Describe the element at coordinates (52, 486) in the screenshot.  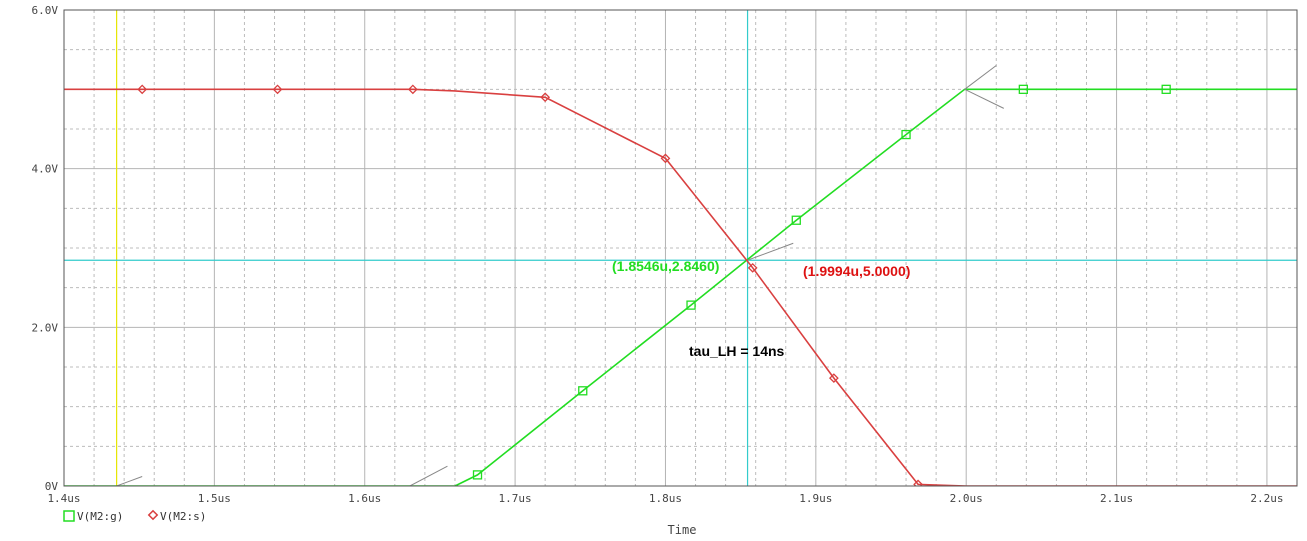
I see `y-tick-label: 0V` at that location.